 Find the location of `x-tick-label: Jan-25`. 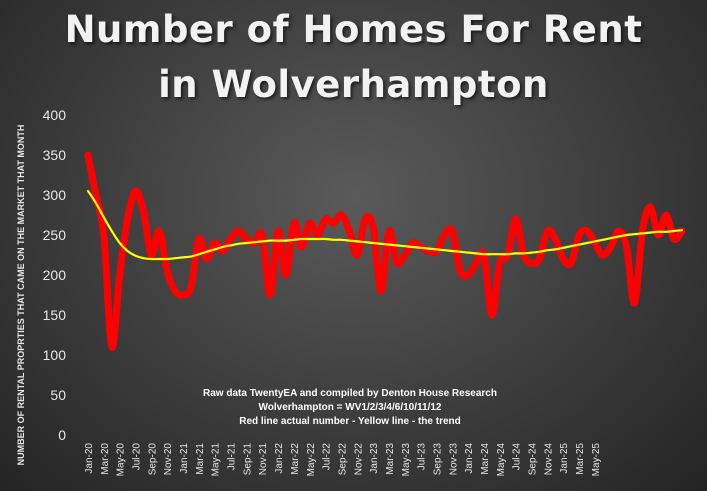

x-tick-label: Jan-25 is located at coordinates (564, 458).